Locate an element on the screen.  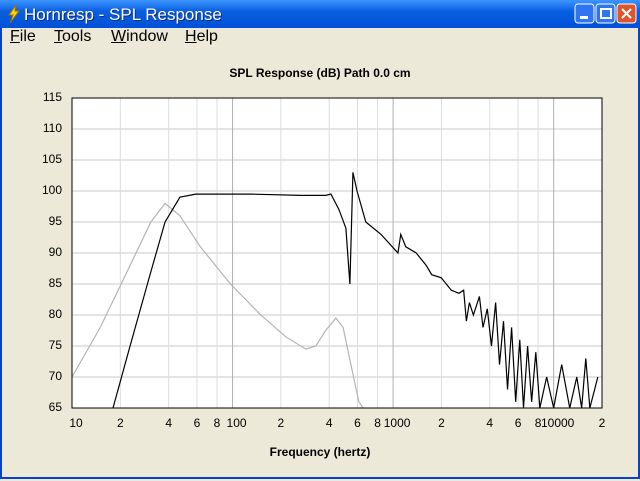
y-tick-label: 95 is located at coordinates (56, 221).